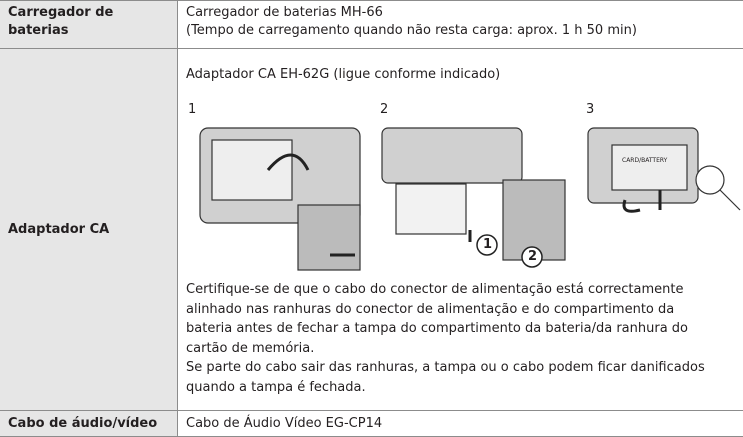 The height and width of the screenshot is (437, 743). What do you see at coordinates (384, 109) in the screenshot?
I see `step-number: 2` at bounding box center [384, 109].